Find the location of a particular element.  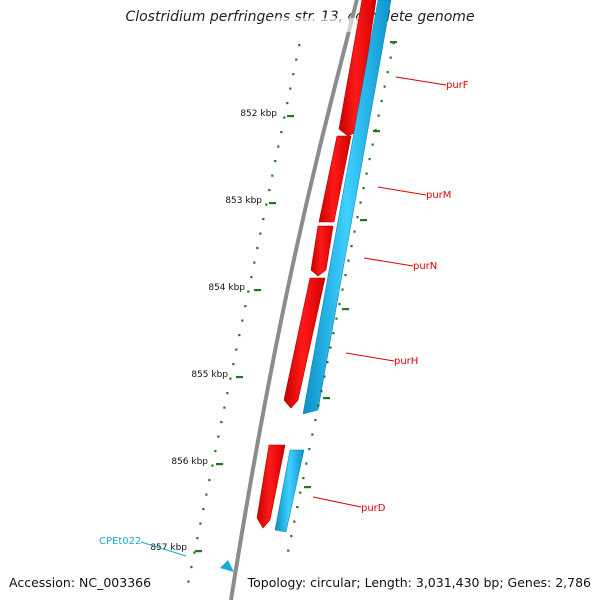

blue-track-upper is located at coordinates (347, 207).